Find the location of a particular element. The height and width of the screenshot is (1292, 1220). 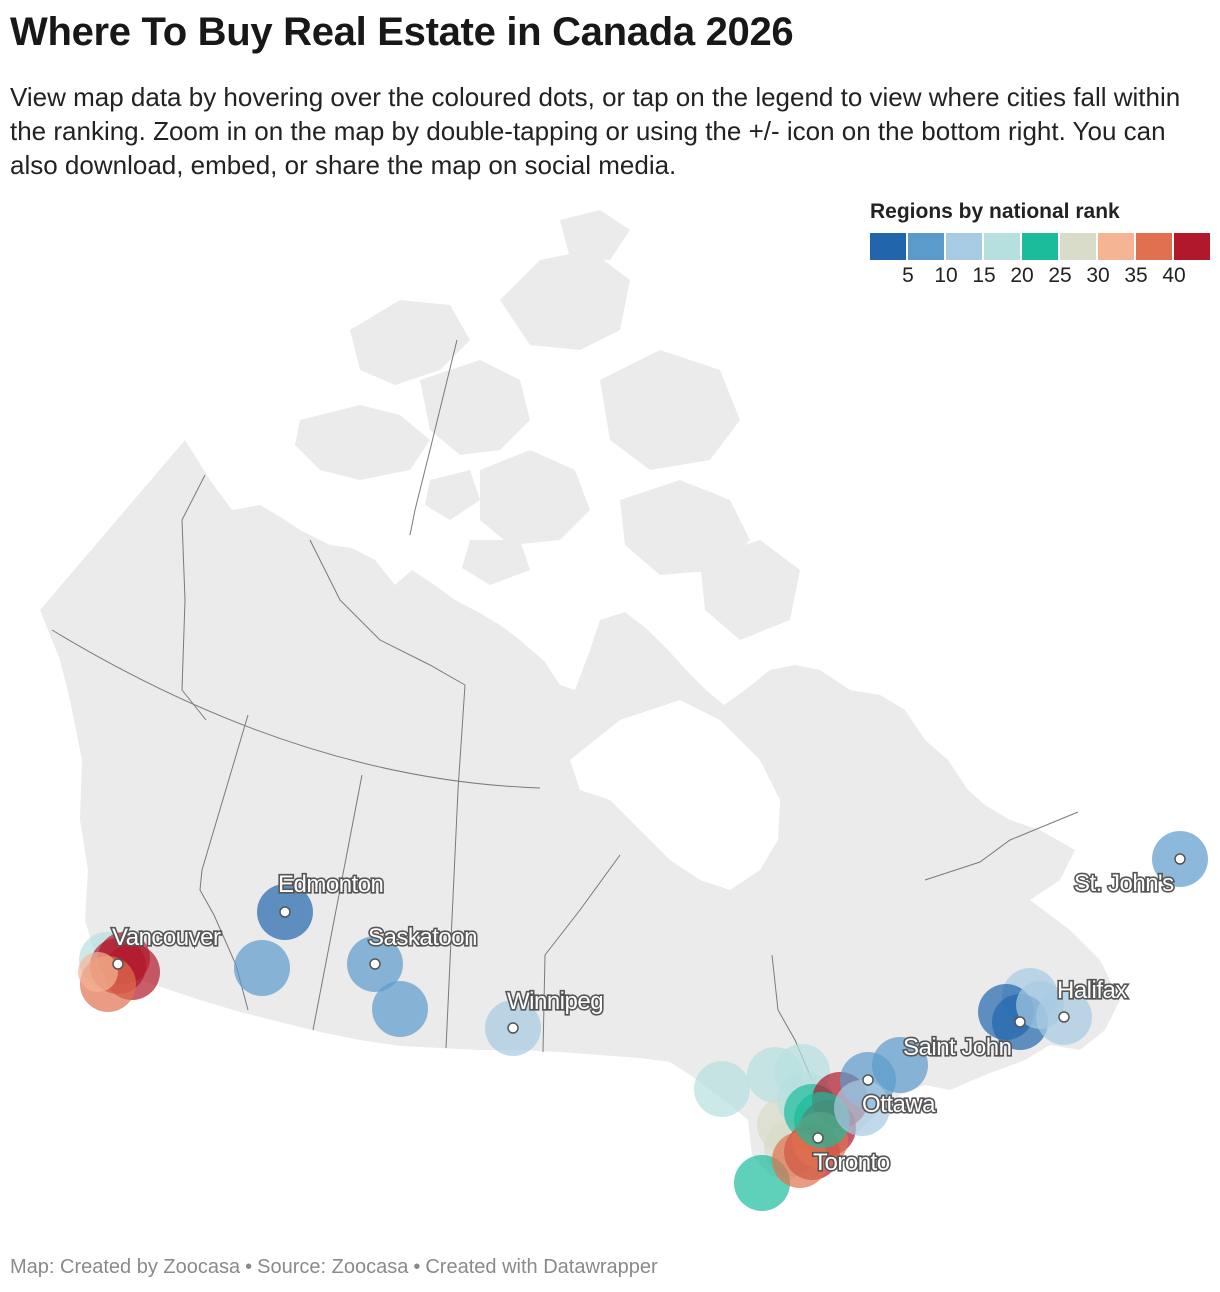

city-label-winnipeg: Winnipeg is located at coordinates (555, 1001).